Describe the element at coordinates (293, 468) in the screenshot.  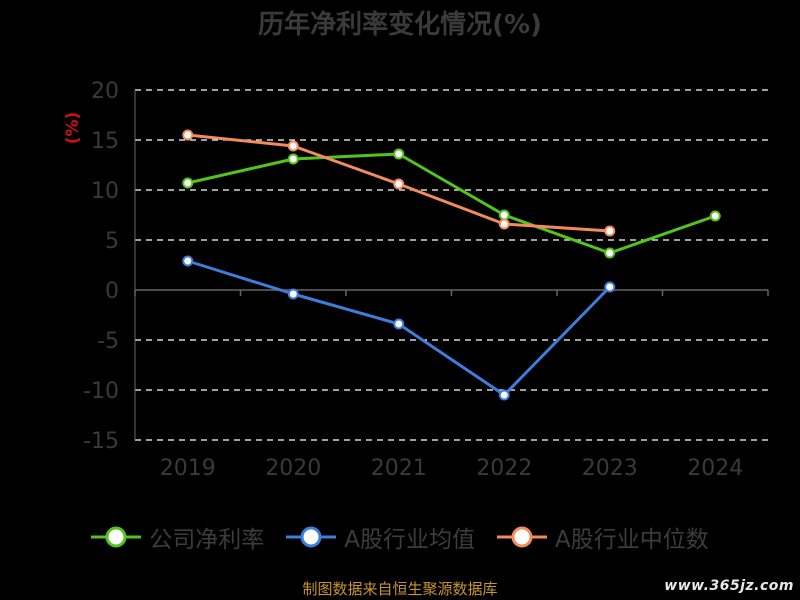
I see `x-tick-label: 2020` at that location.